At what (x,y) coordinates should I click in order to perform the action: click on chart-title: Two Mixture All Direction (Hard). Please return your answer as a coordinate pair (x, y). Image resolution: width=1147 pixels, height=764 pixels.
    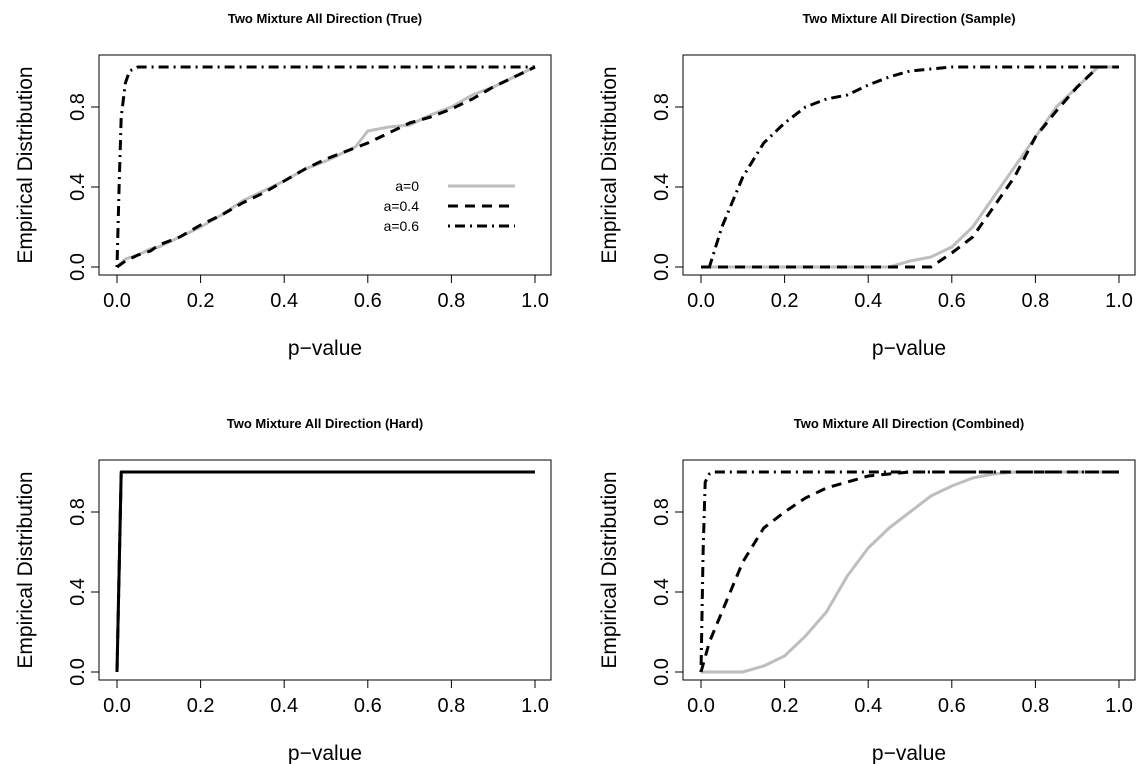
    Looking at the image, I should click on (325, 423).